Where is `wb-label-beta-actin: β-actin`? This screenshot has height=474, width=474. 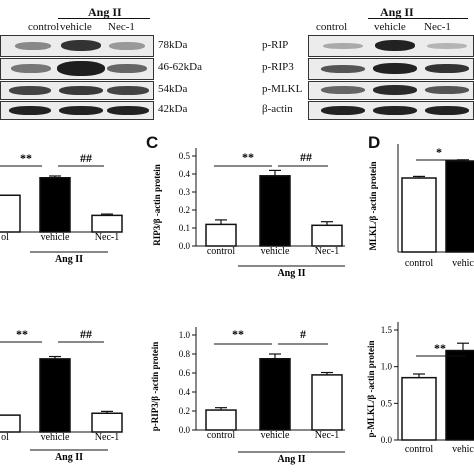 wb-label-beta-actin: β-actin is located at coordinates (277, 109).